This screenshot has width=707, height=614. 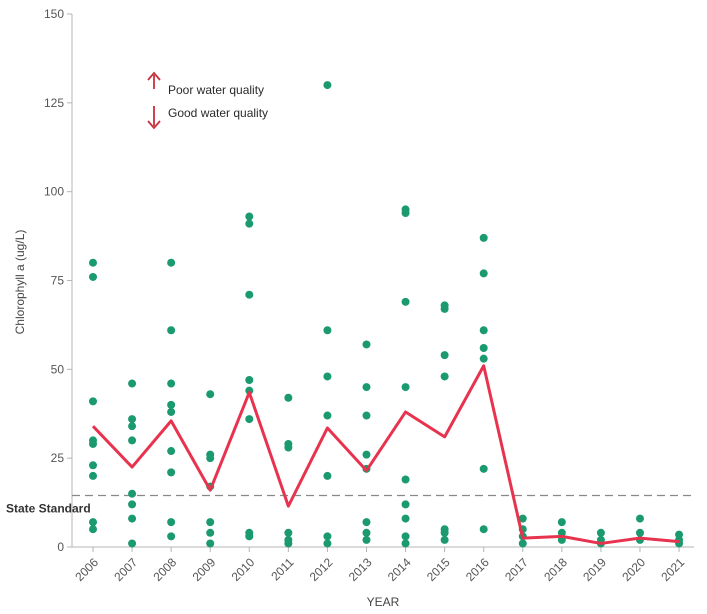 What do you see at coordinates (216, 90) in the screenshot?
I see `poor-quality-label: Poor water quality` at bounding box center [216, 90].